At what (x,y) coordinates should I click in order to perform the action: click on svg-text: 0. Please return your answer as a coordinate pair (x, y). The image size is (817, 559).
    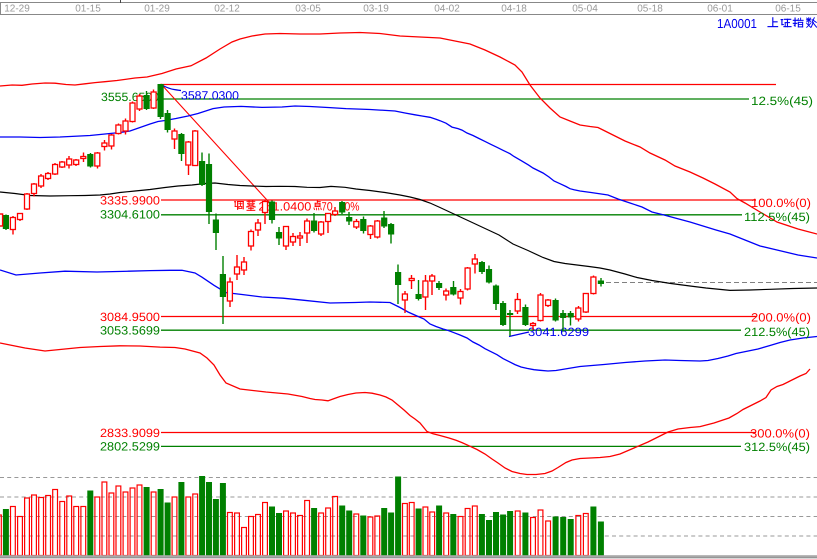
    Looking at the image, I should click on (330, 207).